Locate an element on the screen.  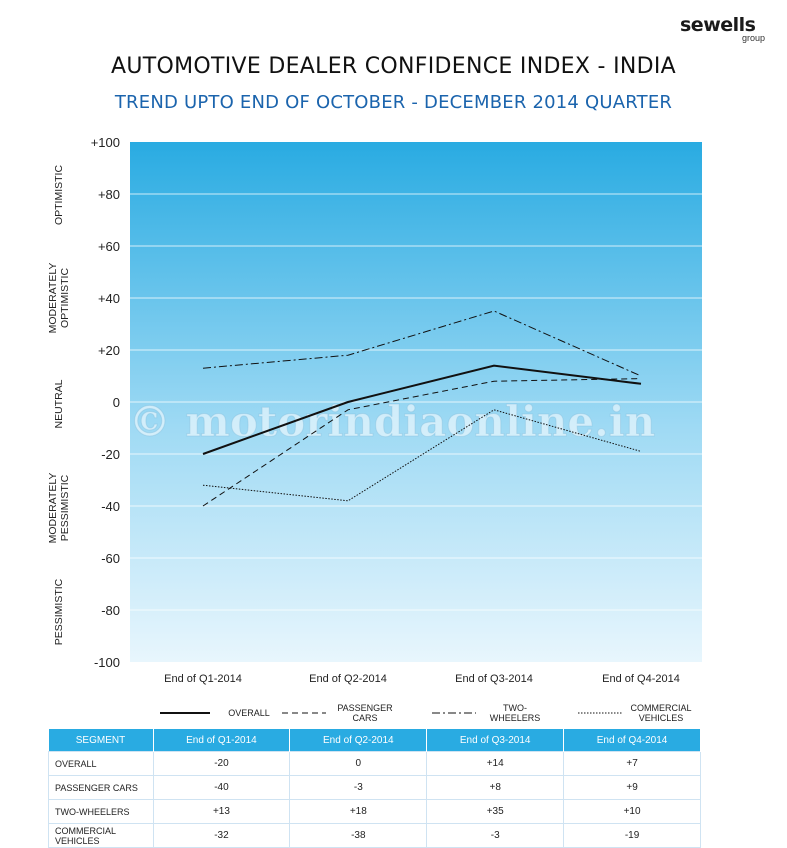
y-tick-label: 0 is located at coordinates (116, 402).